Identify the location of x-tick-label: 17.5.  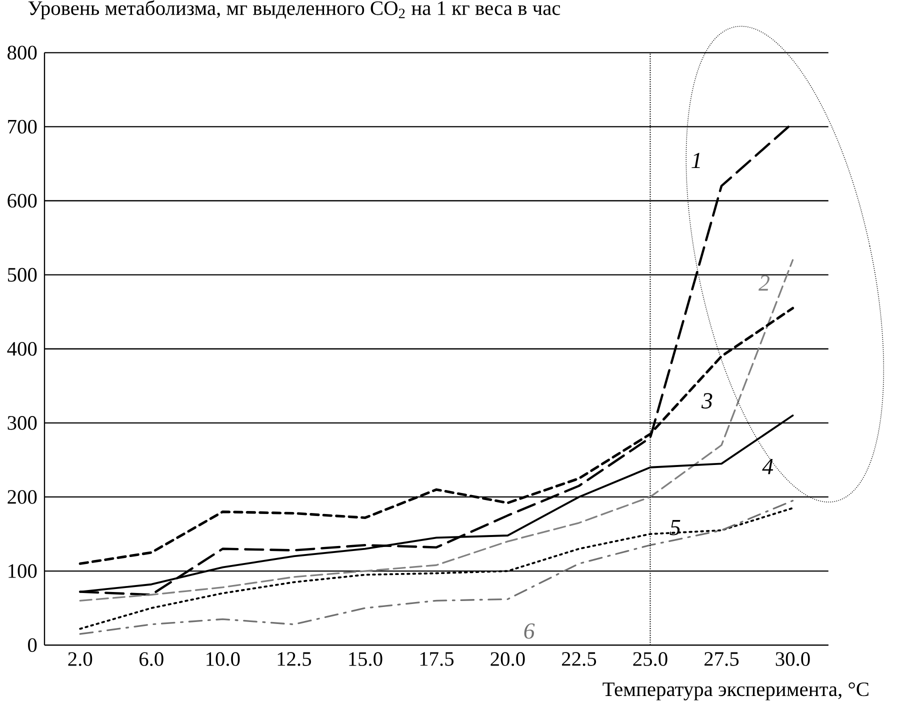
(437, 659).